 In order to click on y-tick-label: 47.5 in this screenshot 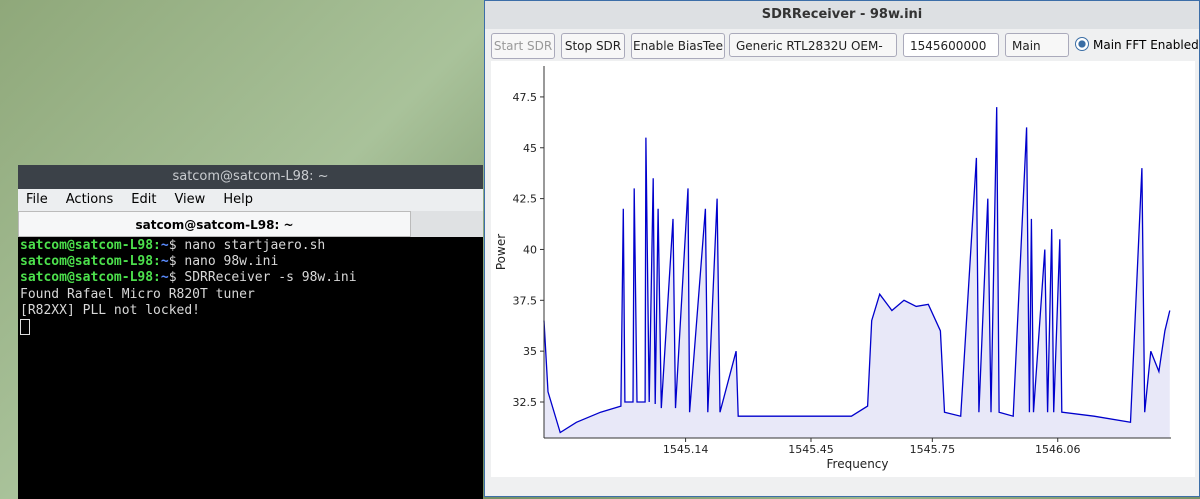, I will do `click(525, 97)`.